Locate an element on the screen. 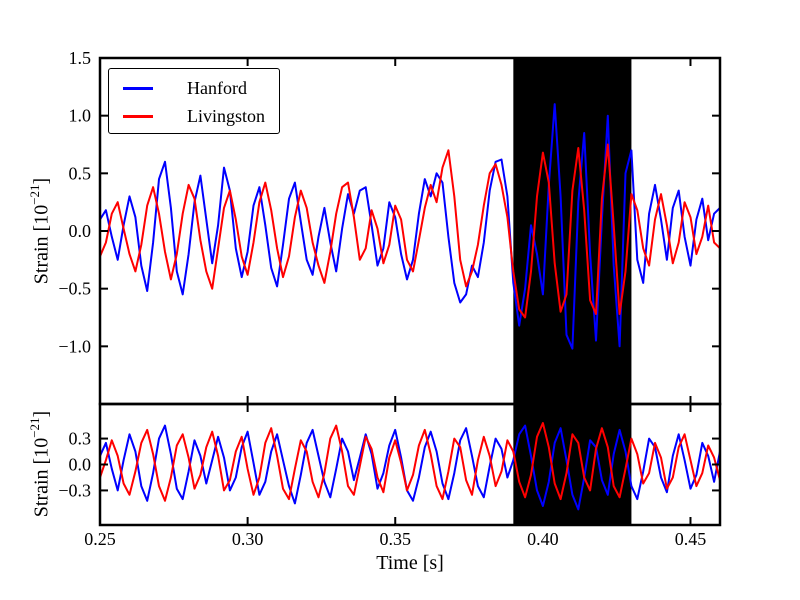 The image size is (800, 600). livingston-series-bottom is located at coordinates (410, 462).